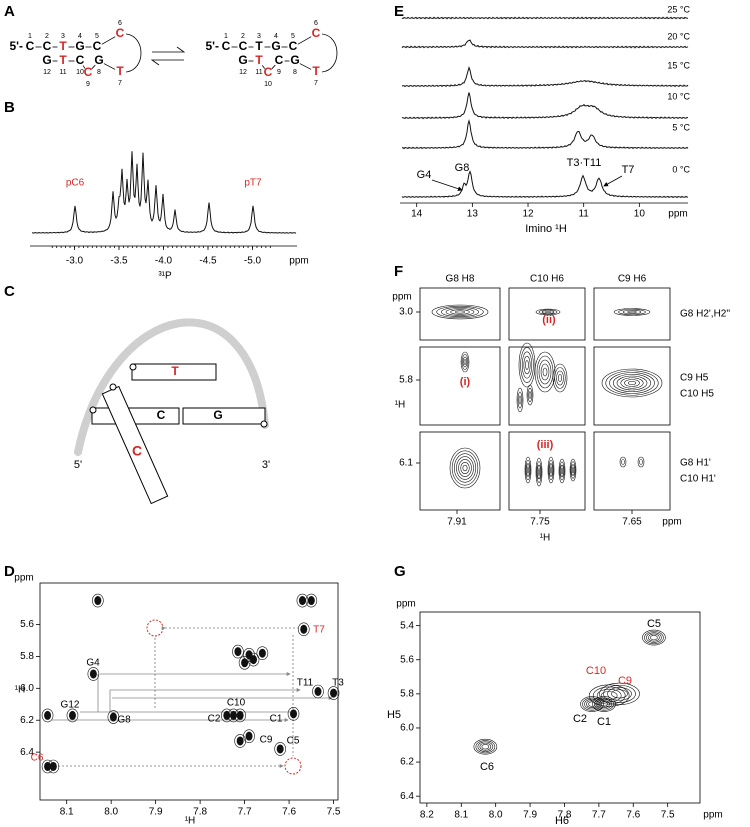 The width and height of the screenshot is (750, 827). I want to click on temperature-label: 25 °C, so click(678, 9).